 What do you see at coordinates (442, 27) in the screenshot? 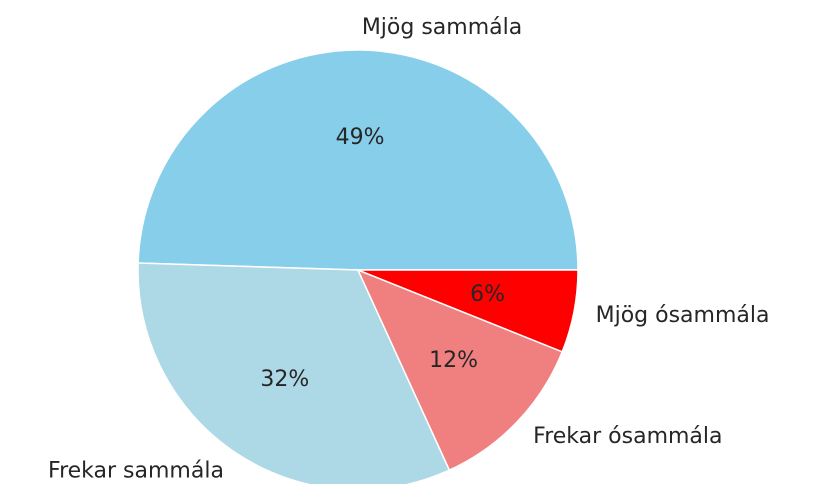
I see `slice-label: Mjög sammála` at bounding box center [442, 27].